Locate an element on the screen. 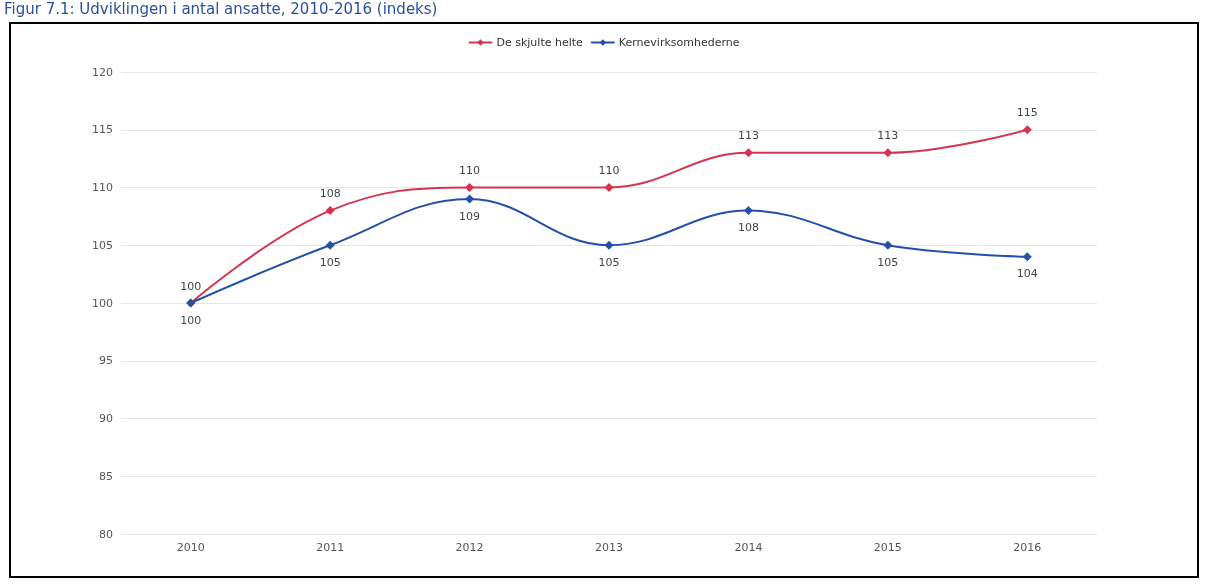 This screenshot has height=584, width=1207. y-tick-label: 90 is located at coordinates (106, 418).